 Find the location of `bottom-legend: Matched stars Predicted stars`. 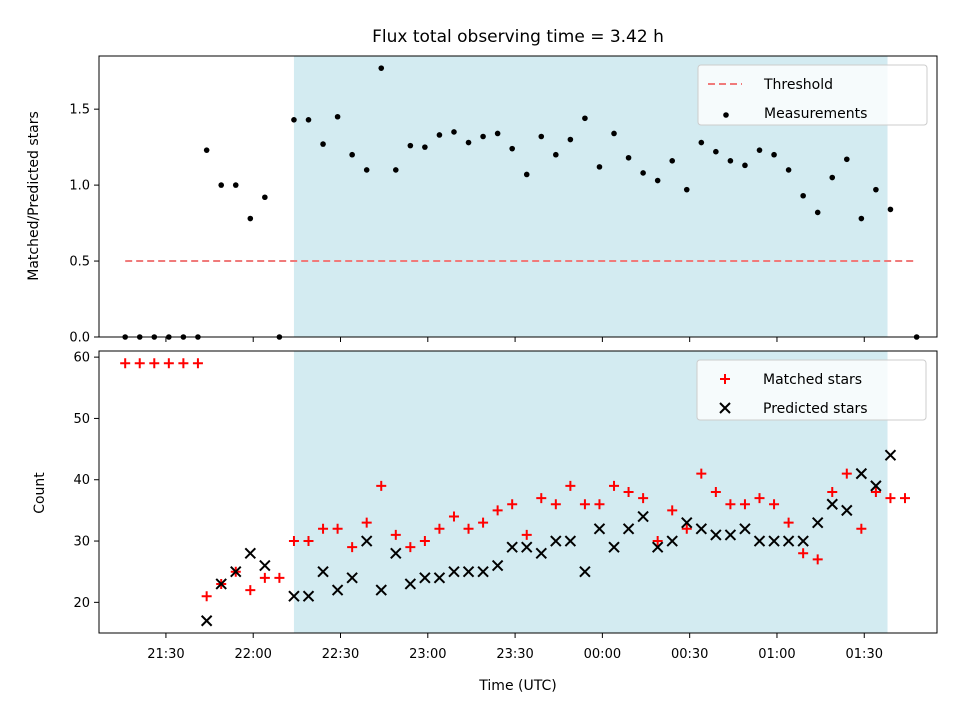

bottom-legend: Matched stars Predicted stars is located at coordinates (811, 390).